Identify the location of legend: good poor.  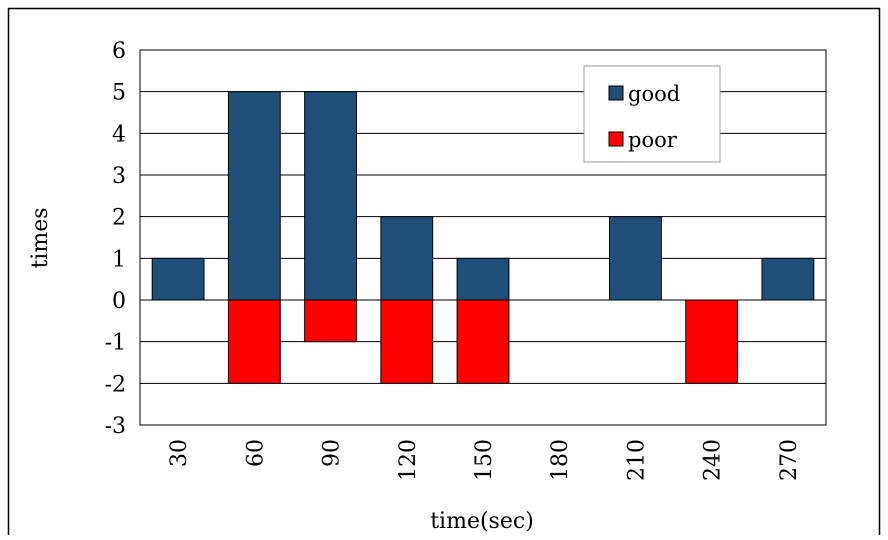
(652, 114).